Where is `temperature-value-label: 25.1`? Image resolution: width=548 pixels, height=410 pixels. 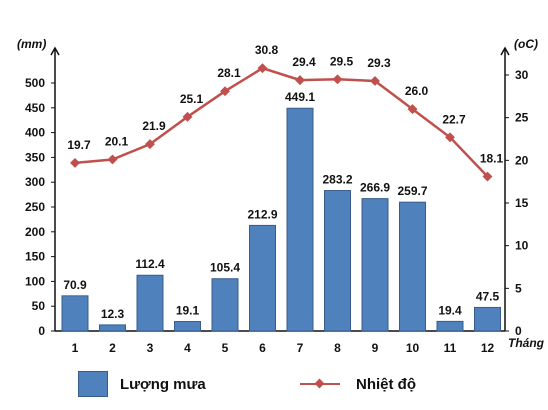 temperature-value-label: 25.1 is located at coordinates (192, 99).